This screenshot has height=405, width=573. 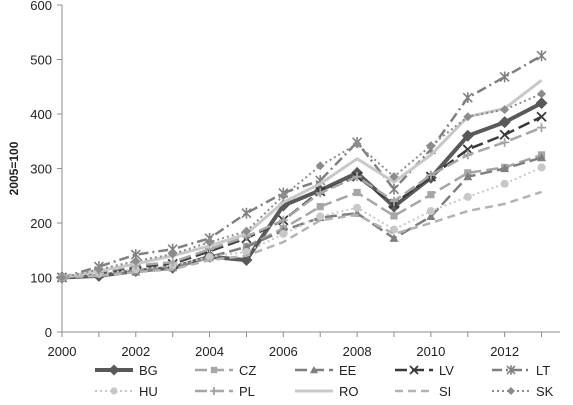 I want to click on x-tick-label: 2006, so click(x=283, y=351).